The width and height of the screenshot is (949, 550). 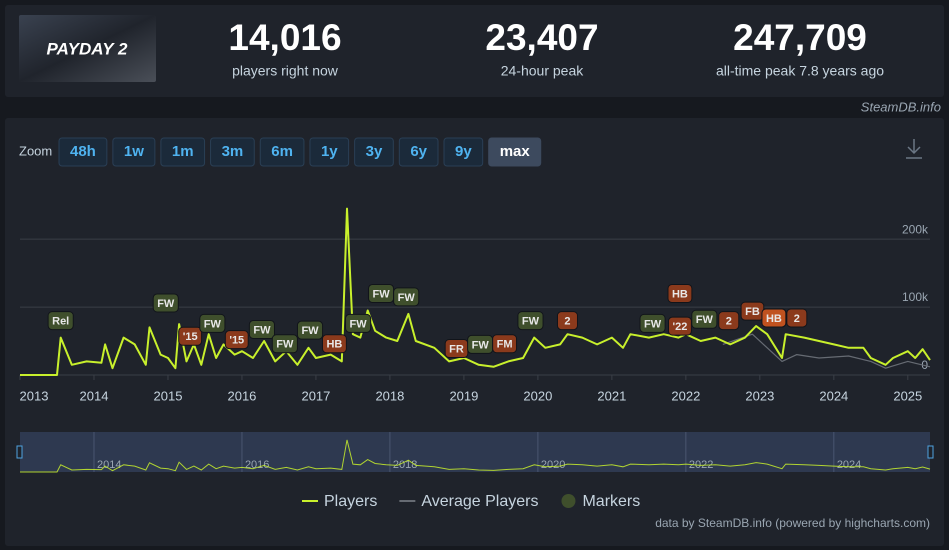 I want to click on marker: FR, so click(x=456, y=349).